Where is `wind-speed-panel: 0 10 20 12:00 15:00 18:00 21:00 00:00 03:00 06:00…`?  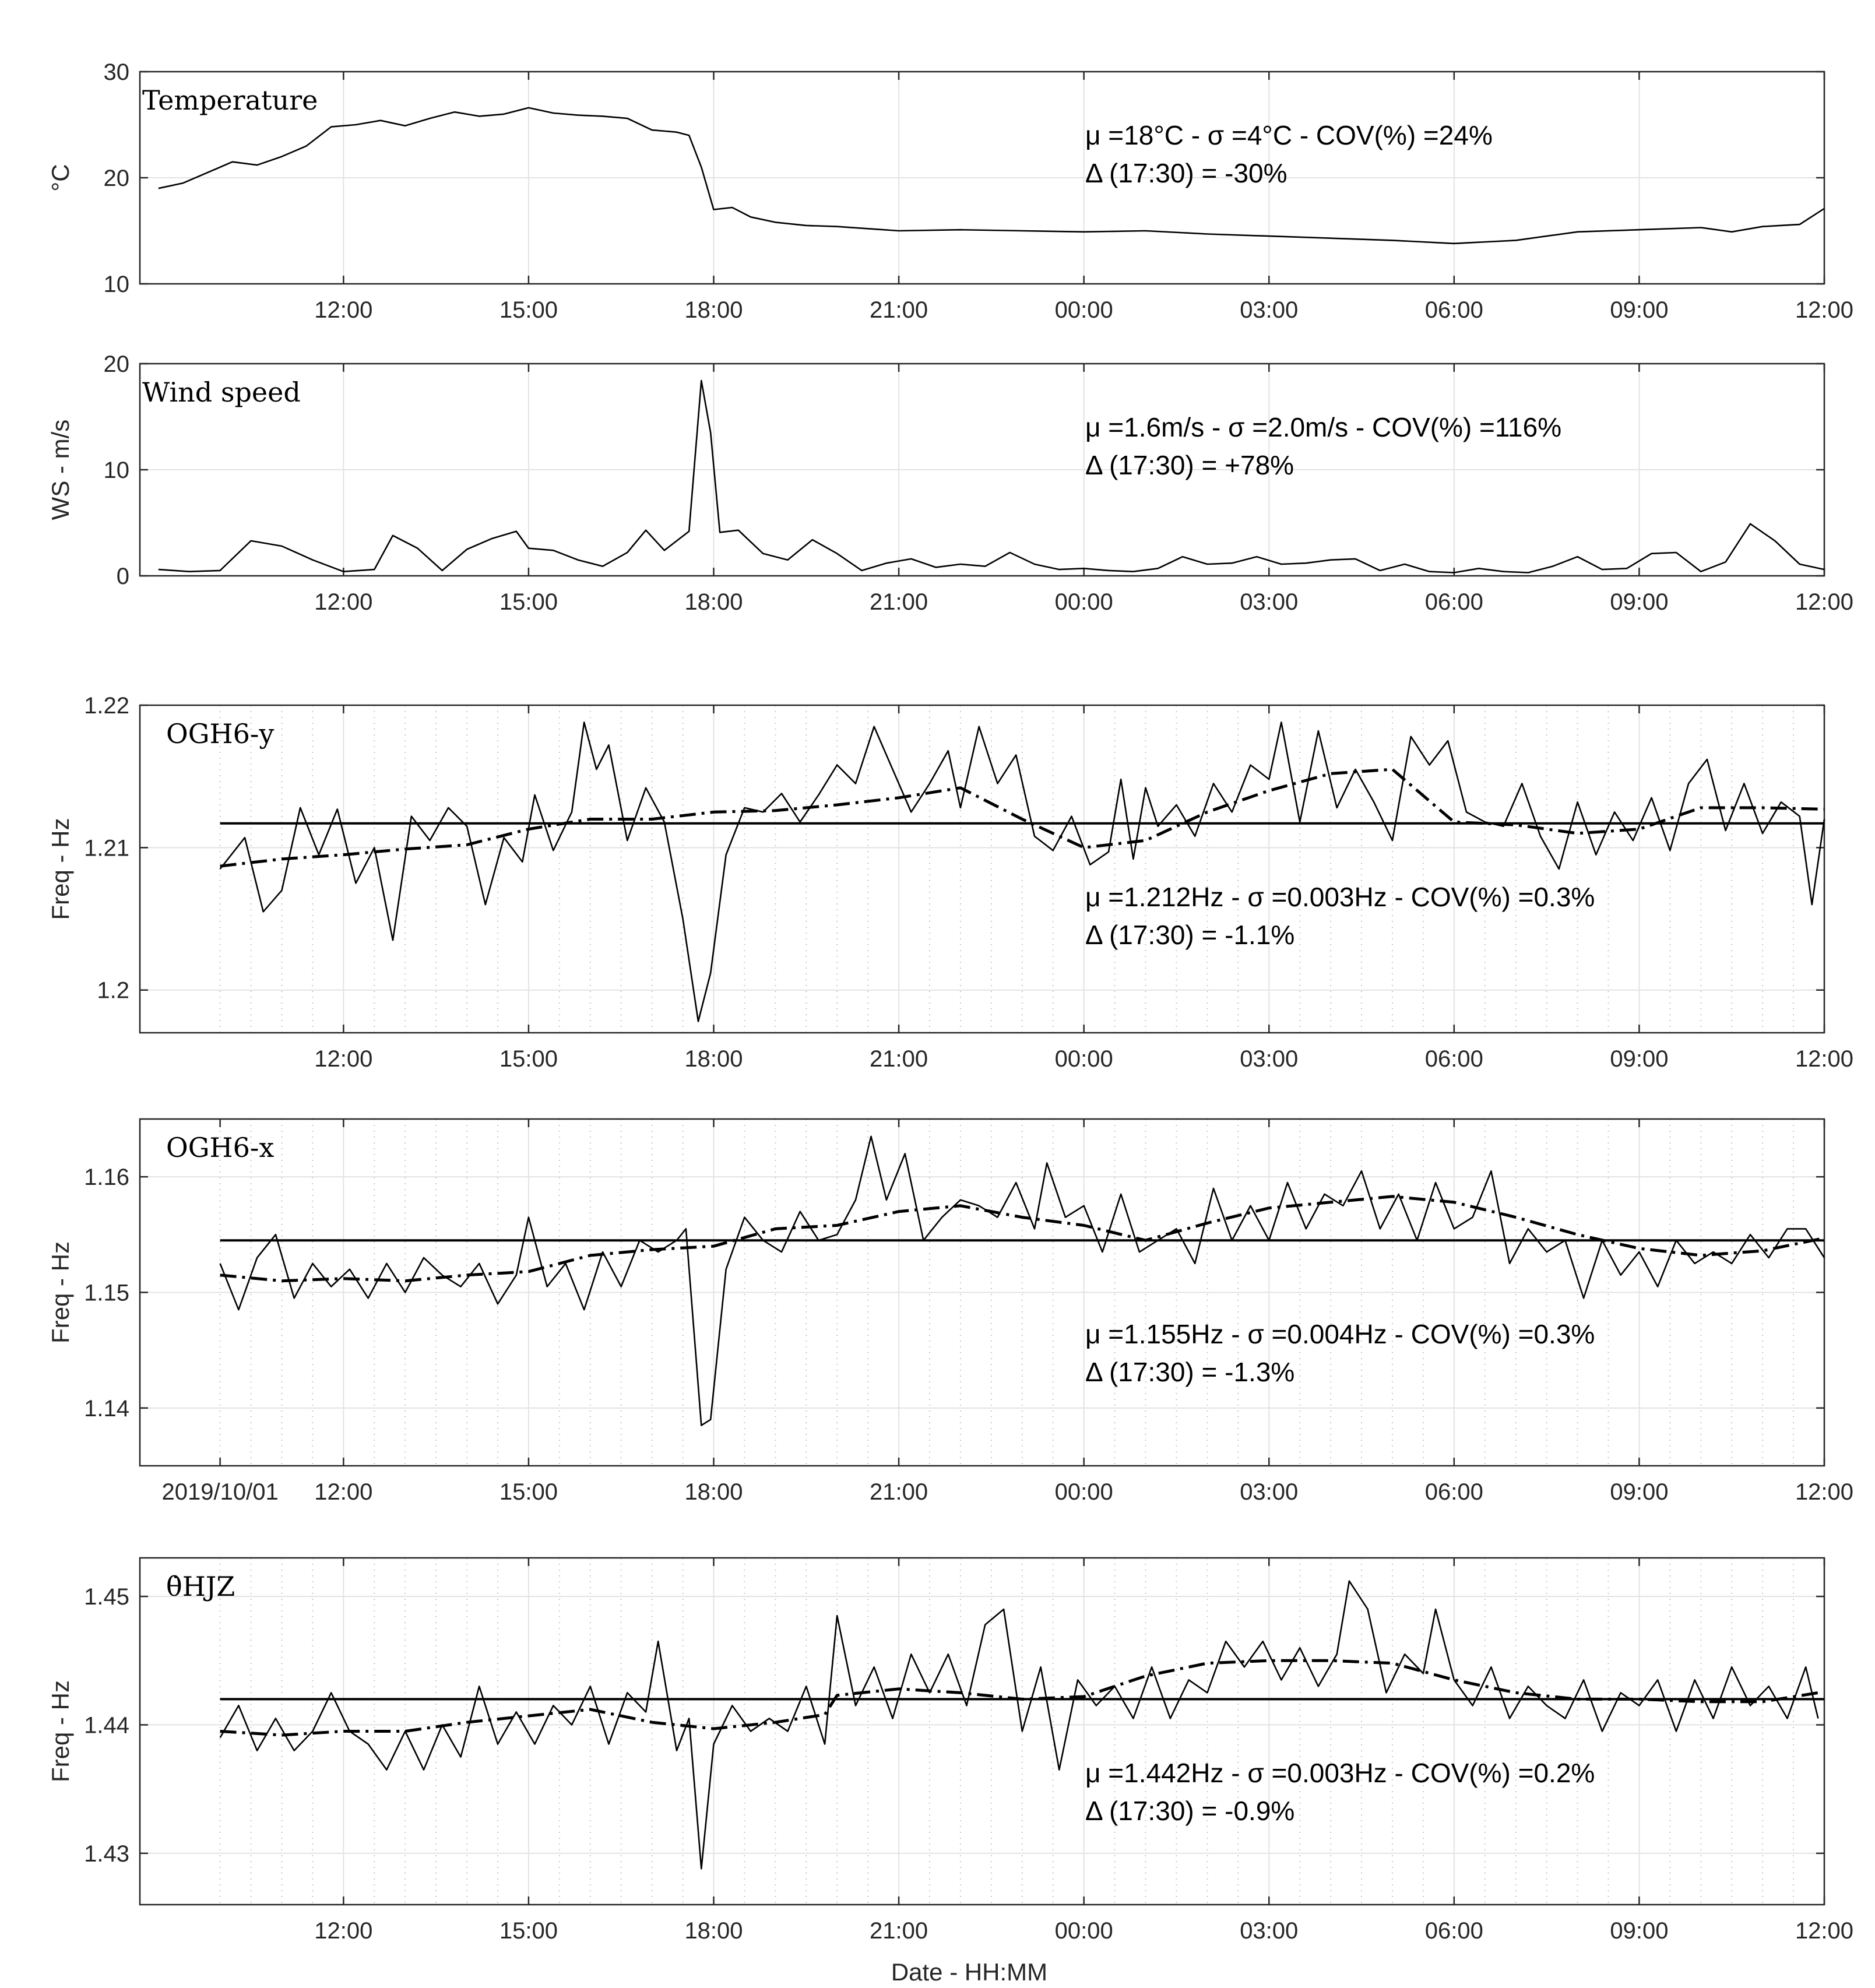
wind-speed-panel: 0 10 20 12:00 15:00 18:00 21:00 00:00 03:00 06:00… is located at coordinates (950, 483).